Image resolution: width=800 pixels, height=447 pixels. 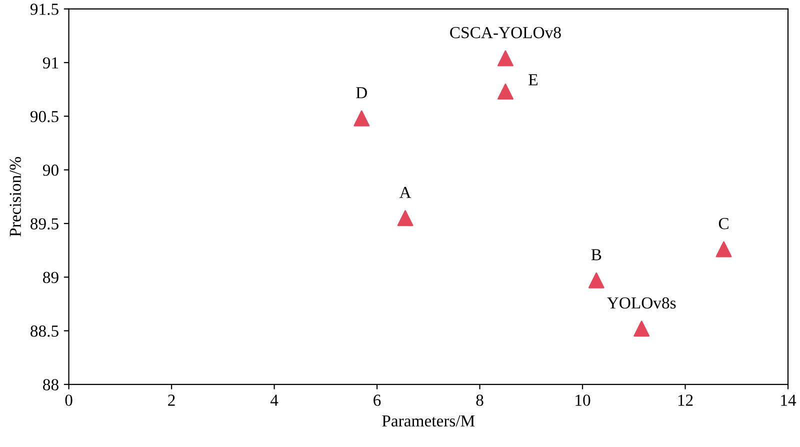 What do you see at coordinates (50, 278) in the screenshot?
I see `y-tick-label: 89` at bounding box center [50, 278].